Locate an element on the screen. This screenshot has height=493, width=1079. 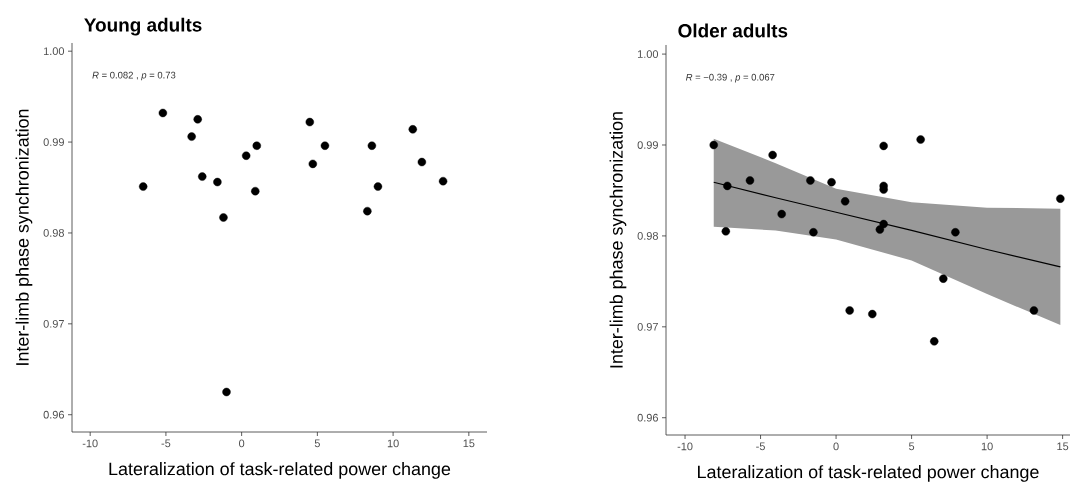
annotation: R = −0.39 , p = 0.067 is located at coordinates (730, 78).